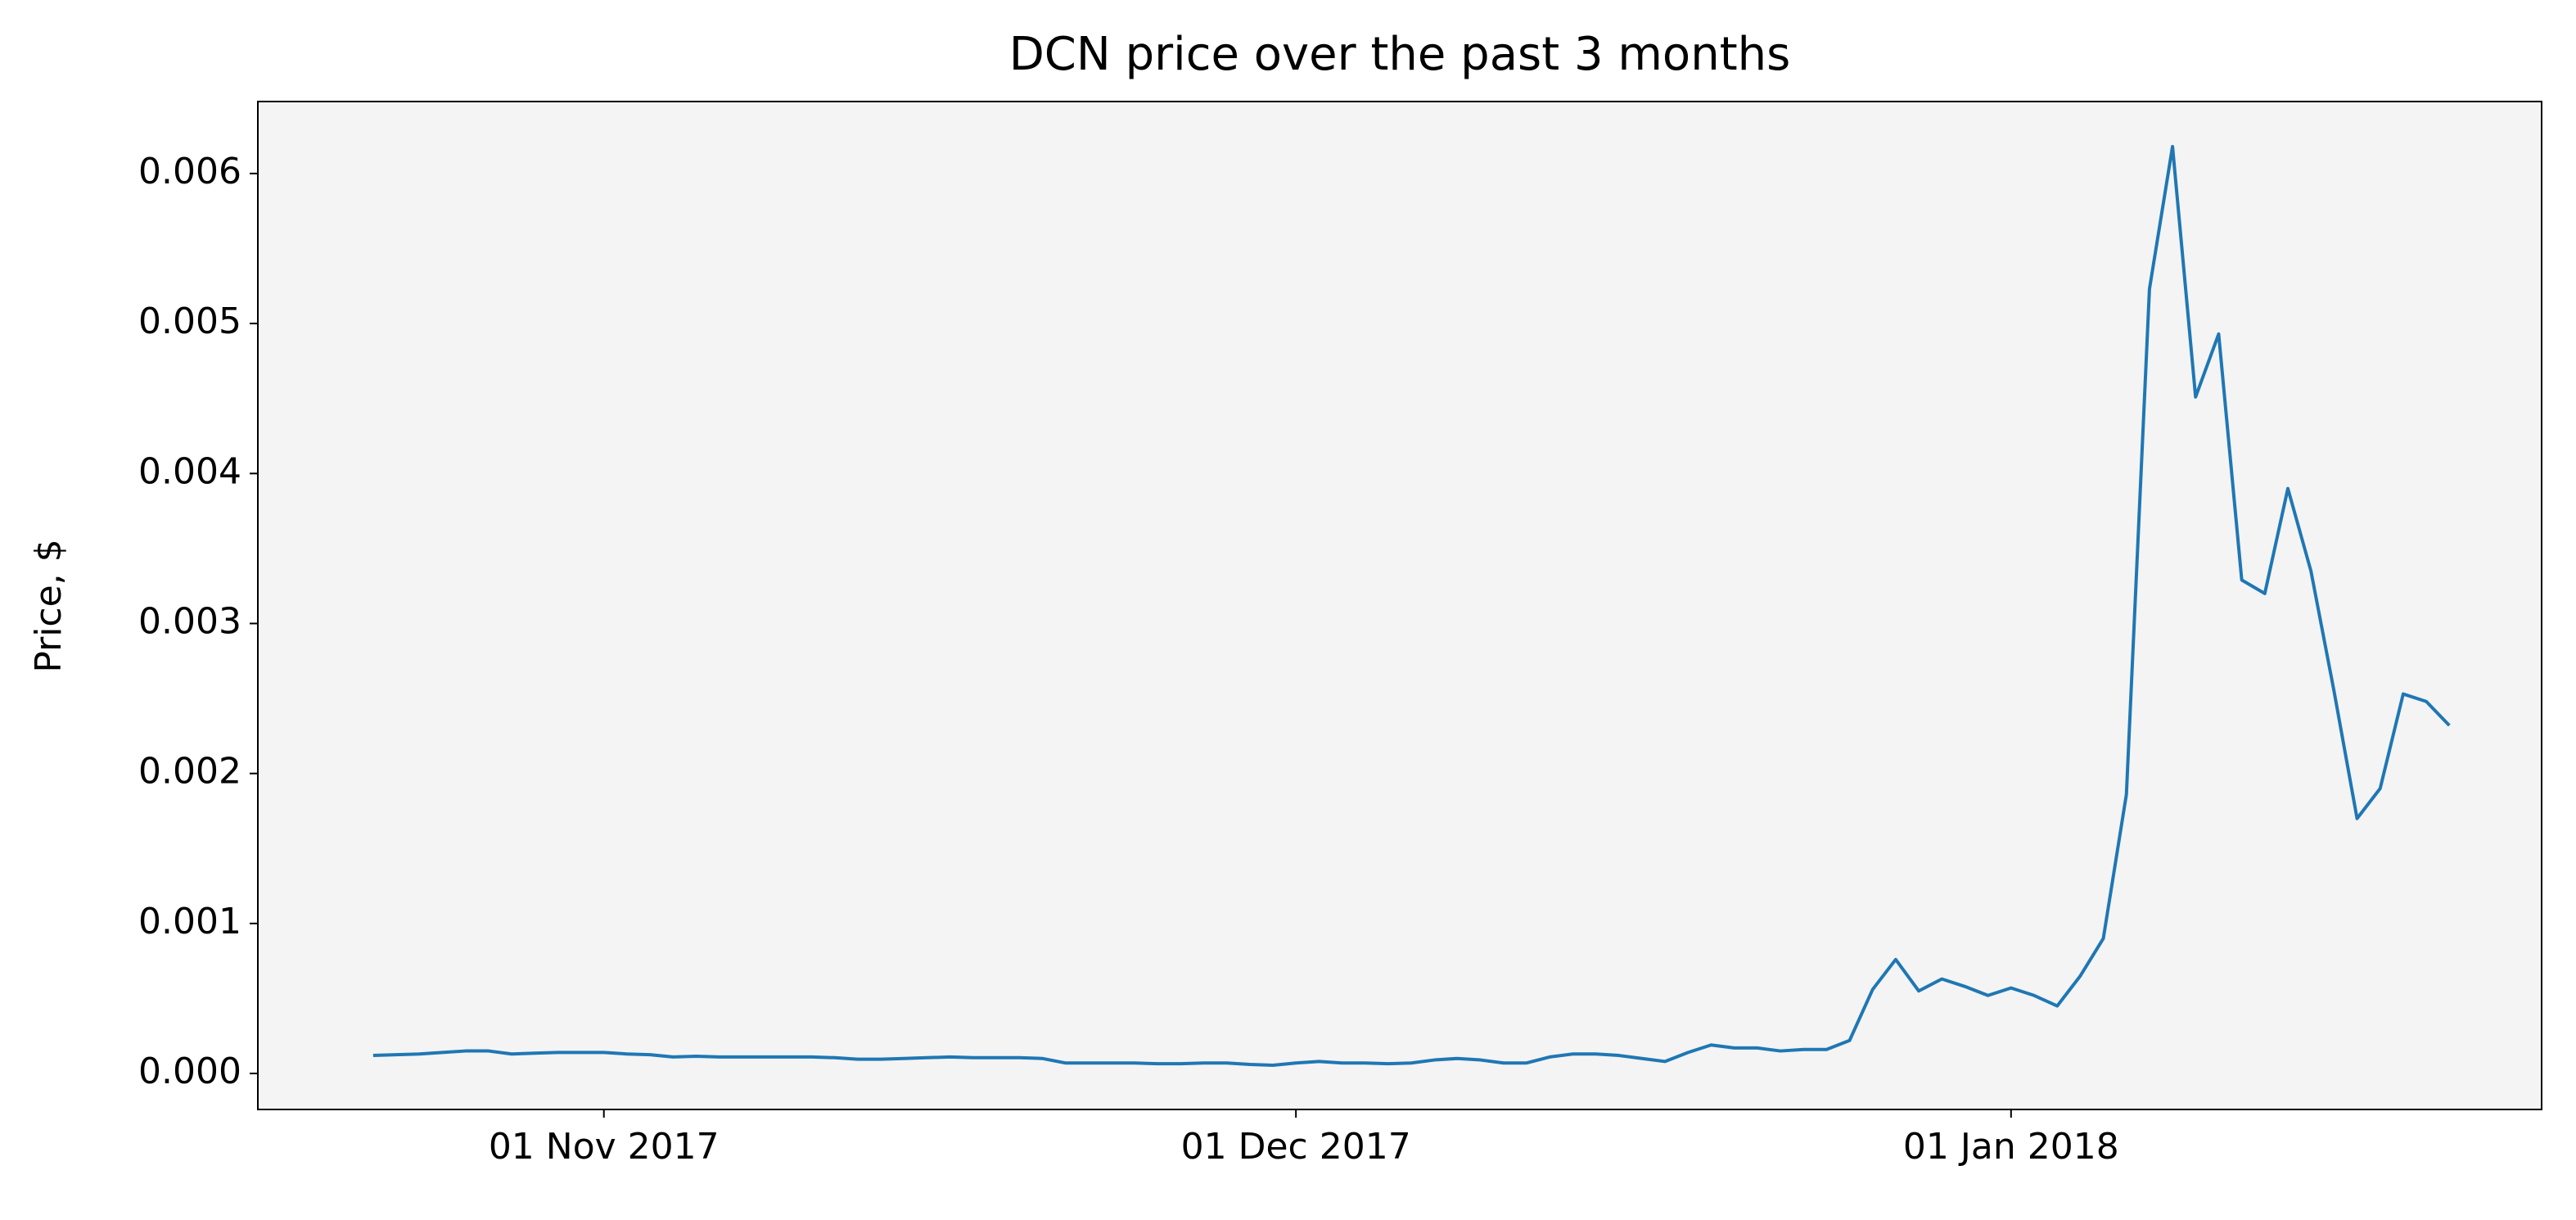 Image resolution: width=2576 pixels, height=1220 pixels. What do you see at coordinates (189, 921) in the screenshot?
I see `y-tick-label: 0.001` at bounding box center [189, 921].